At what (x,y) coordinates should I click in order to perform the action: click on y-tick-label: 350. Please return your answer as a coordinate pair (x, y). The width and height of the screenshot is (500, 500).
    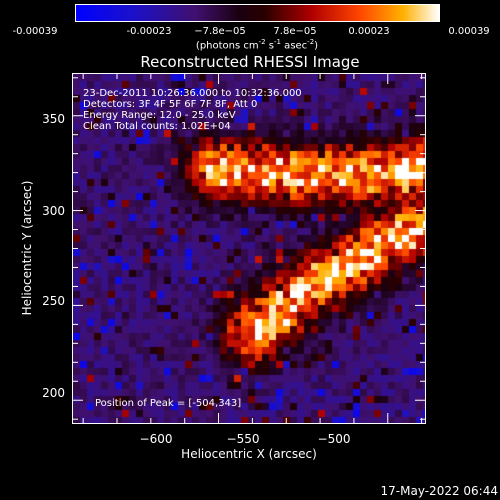
    Looking at the image, I should click on (53, 119).